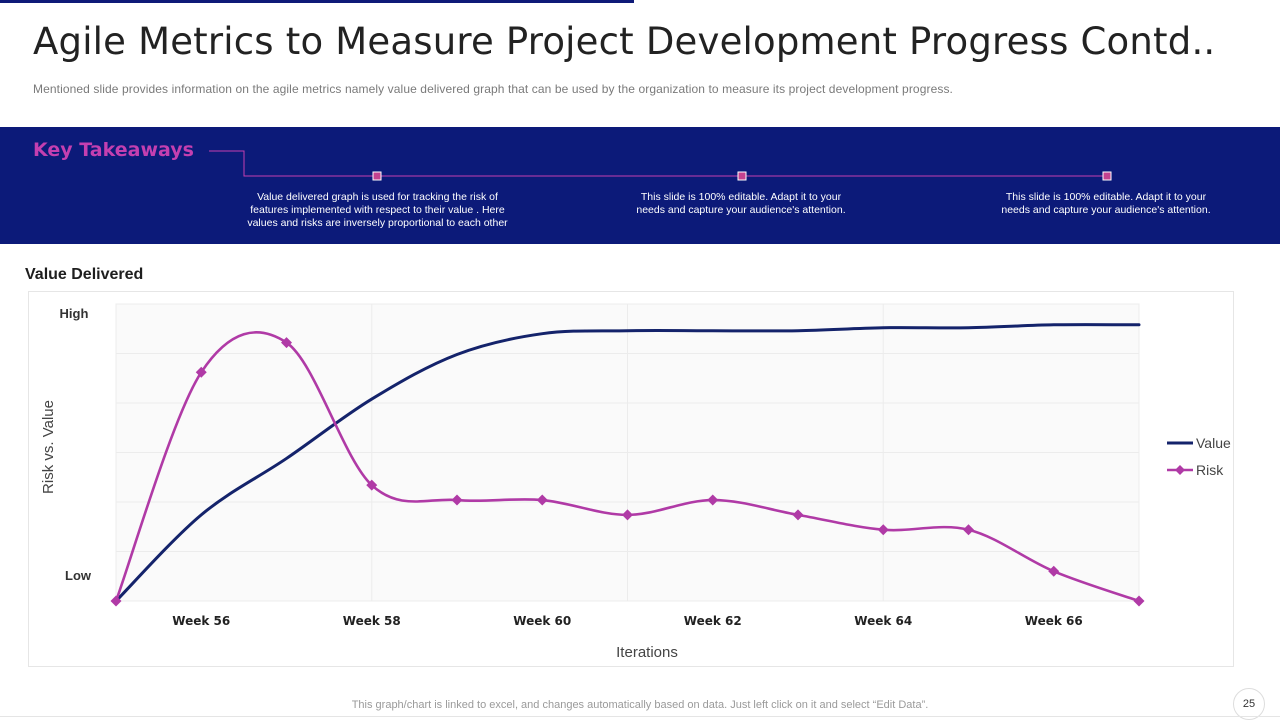 The width and height of the screenshot is (1280, 720). I want to click on y-tick-label-low: Low, so click(78, 575).